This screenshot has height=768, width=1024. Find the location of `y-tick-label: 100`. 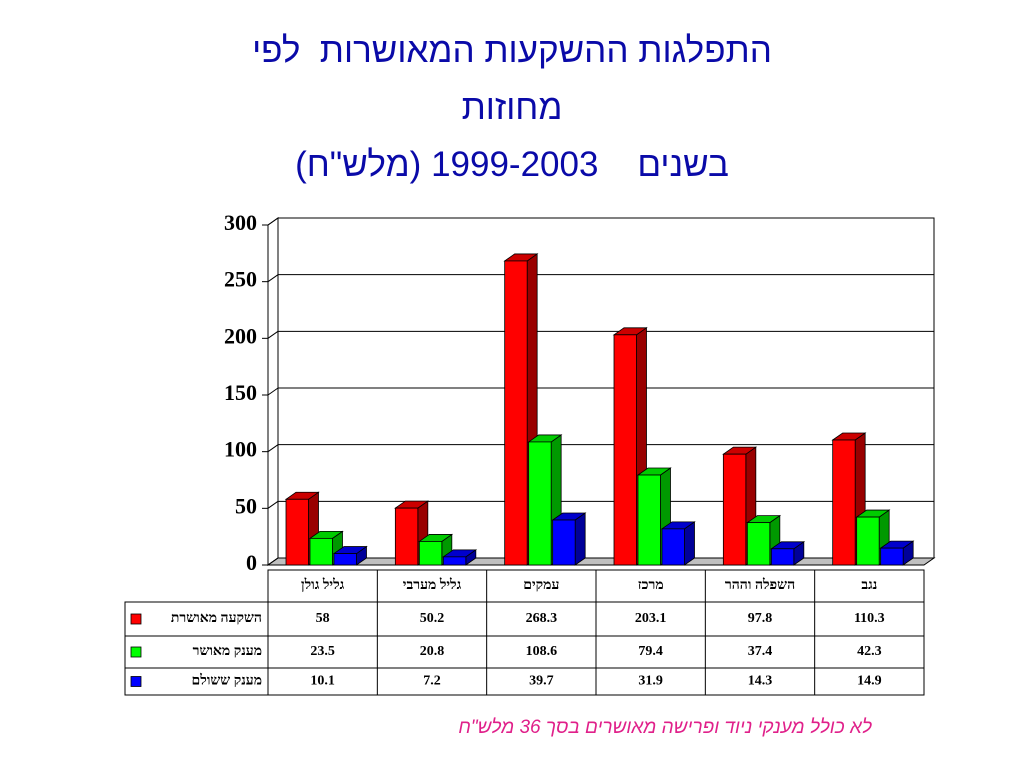

y-tick-label: 100 is located at coordinates (240, 449).